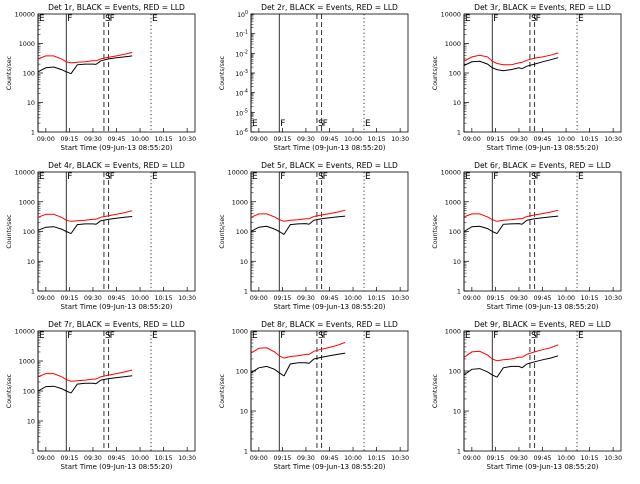  What do you see at coordinates (329, 165) in the screenshot?
I see `chart-title: Det 5r, BLACK = Events, RED = LLD` at bounding box center [329, 165].